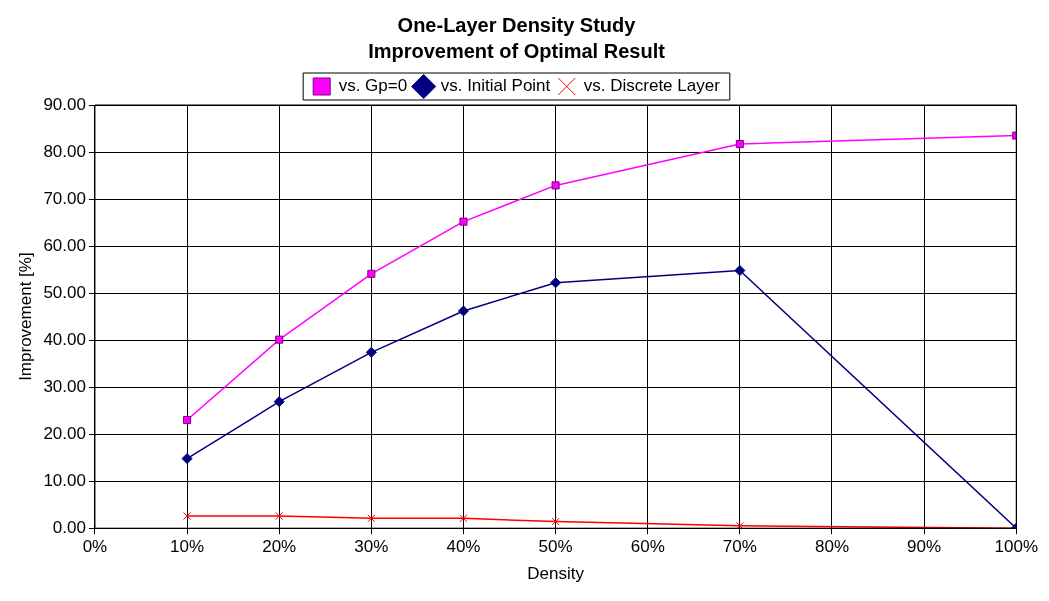 This screenshot has height=601, width=1049. Describe the element at coordinates (739, 547) in the screenshot. I see `x-tick-label: 70%` at that location.